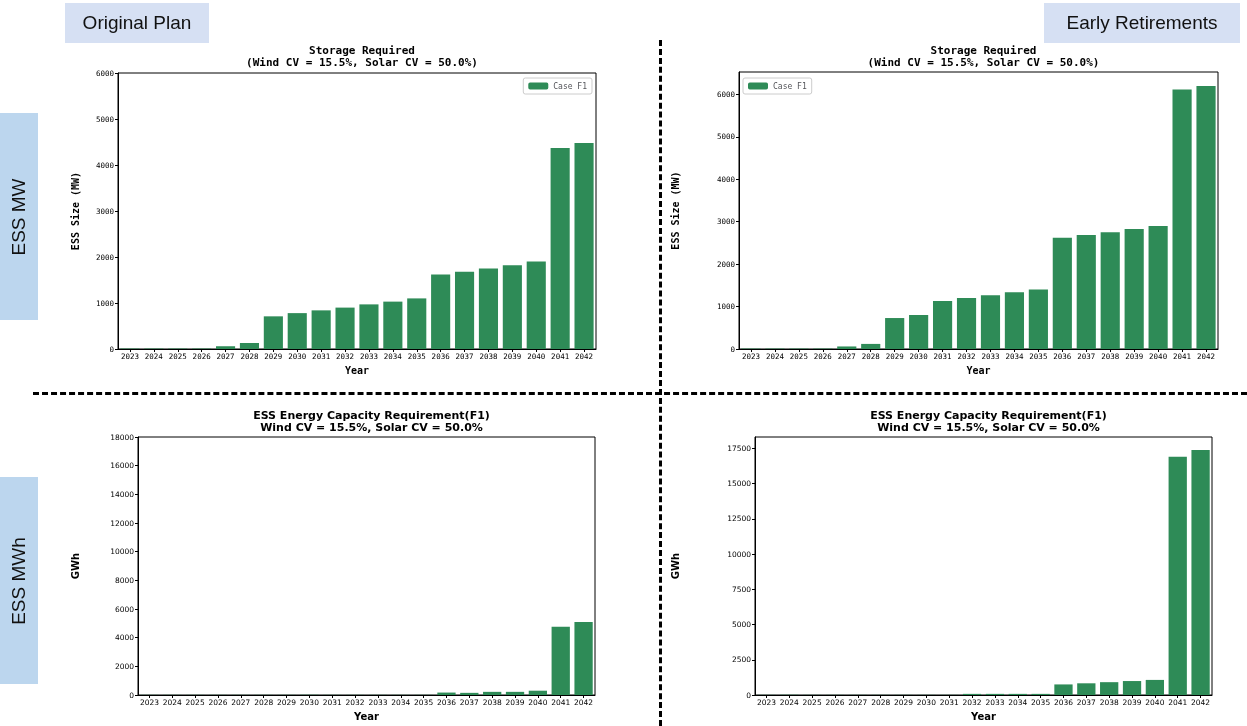 Image resolution: width=1247 pixels, height=726 pixels. Describe the element at coordinates (1142, 23) in the screenshot. I see `text: Early Retirements` at that location.